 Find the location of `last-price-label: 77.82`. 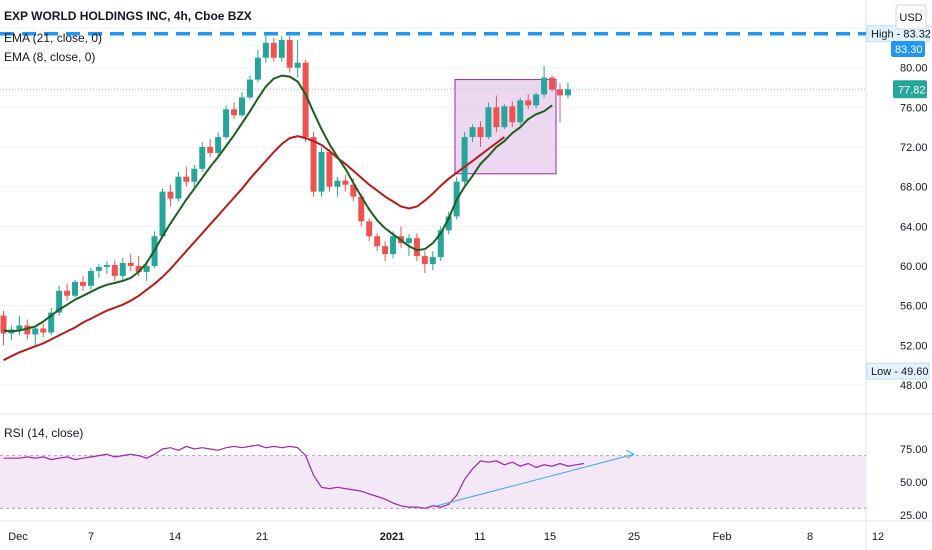

last-price-label: 77.82 is located at coordinates (912, 90).